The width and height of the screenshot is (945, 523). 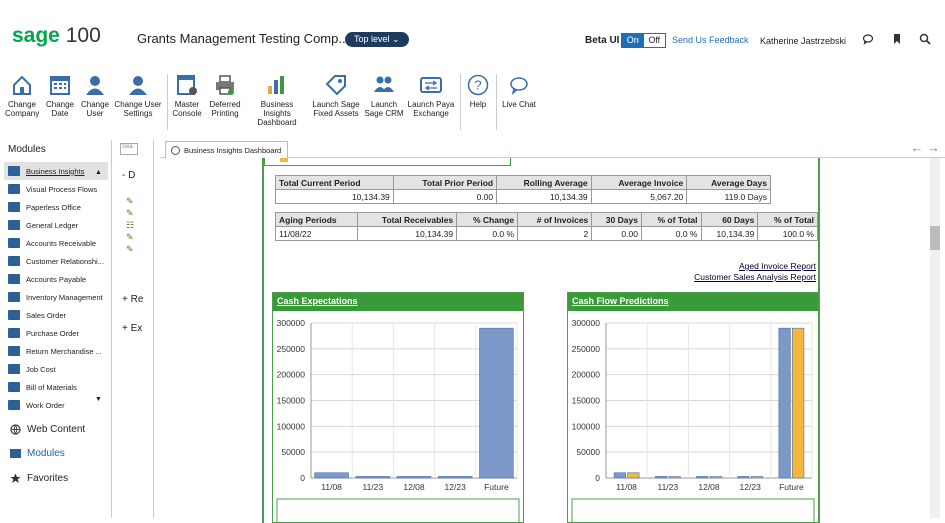 I want to click on sidebar-item: General Ledger, so click(x=56, y=225).